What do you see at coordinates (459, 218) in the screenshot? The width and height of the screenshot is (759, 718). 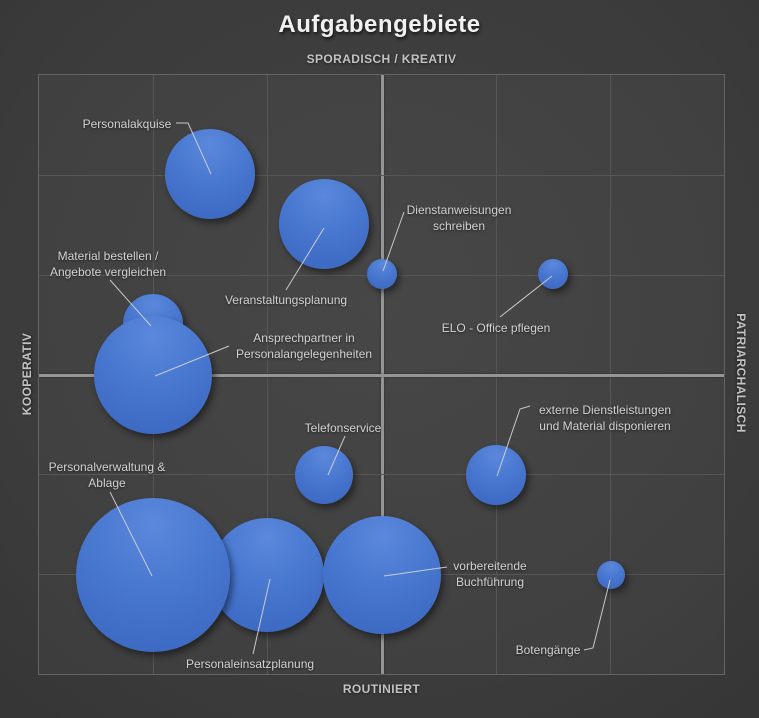 I see `bubble-label-dienstanweisungen-schreiben: Dienstanweisungen schreiben` at bounding box center [459, 218].